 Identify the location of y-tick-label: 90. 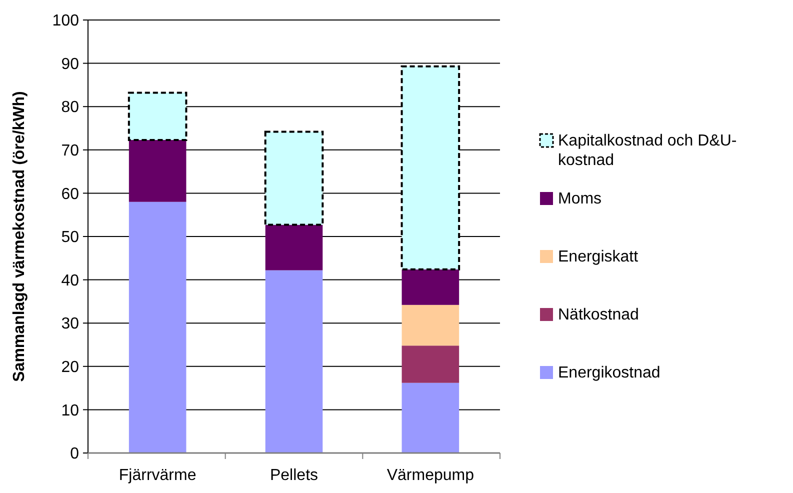
(70, 64).